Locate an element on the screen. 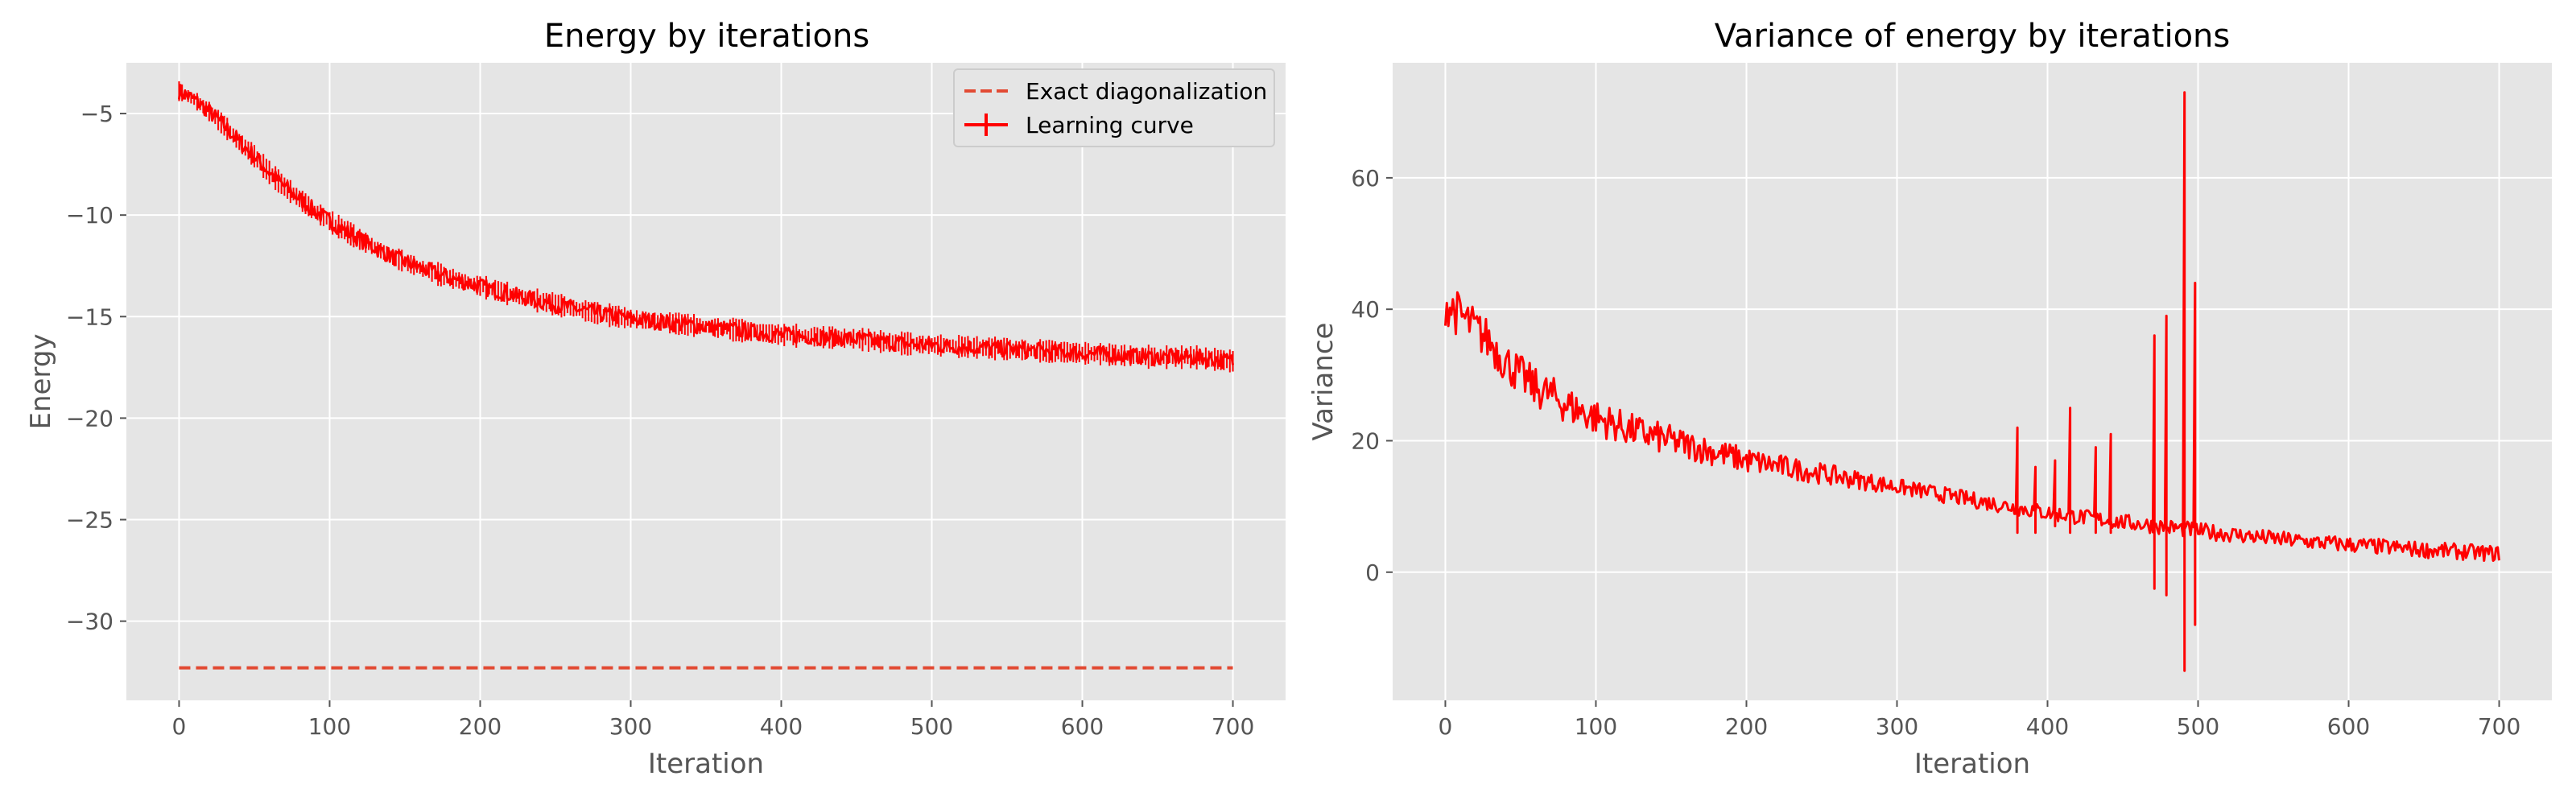 The image size is (2576, 805). energy-y-tick-label: −20 is located at coordinates (90, 418).